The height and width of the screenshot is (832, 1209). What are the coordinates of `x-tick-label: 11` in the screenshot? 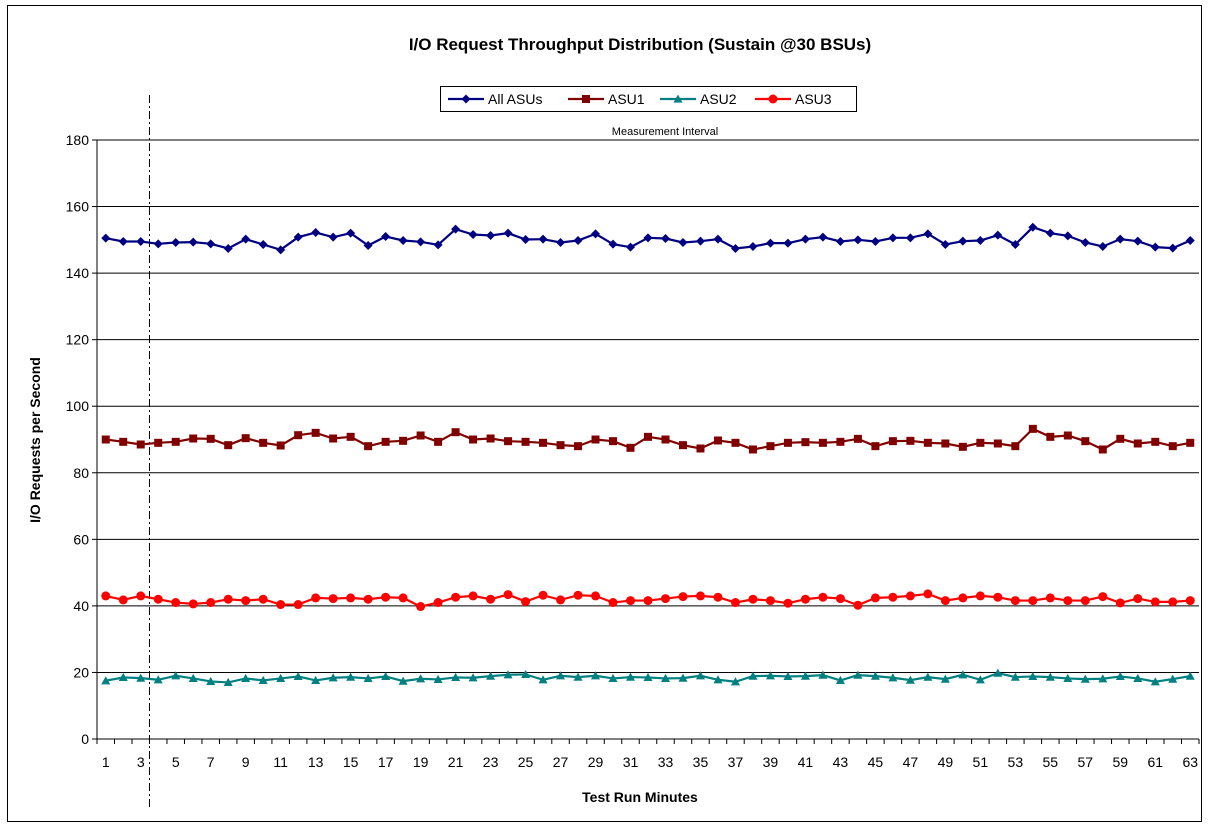 It's located at (280, 762).